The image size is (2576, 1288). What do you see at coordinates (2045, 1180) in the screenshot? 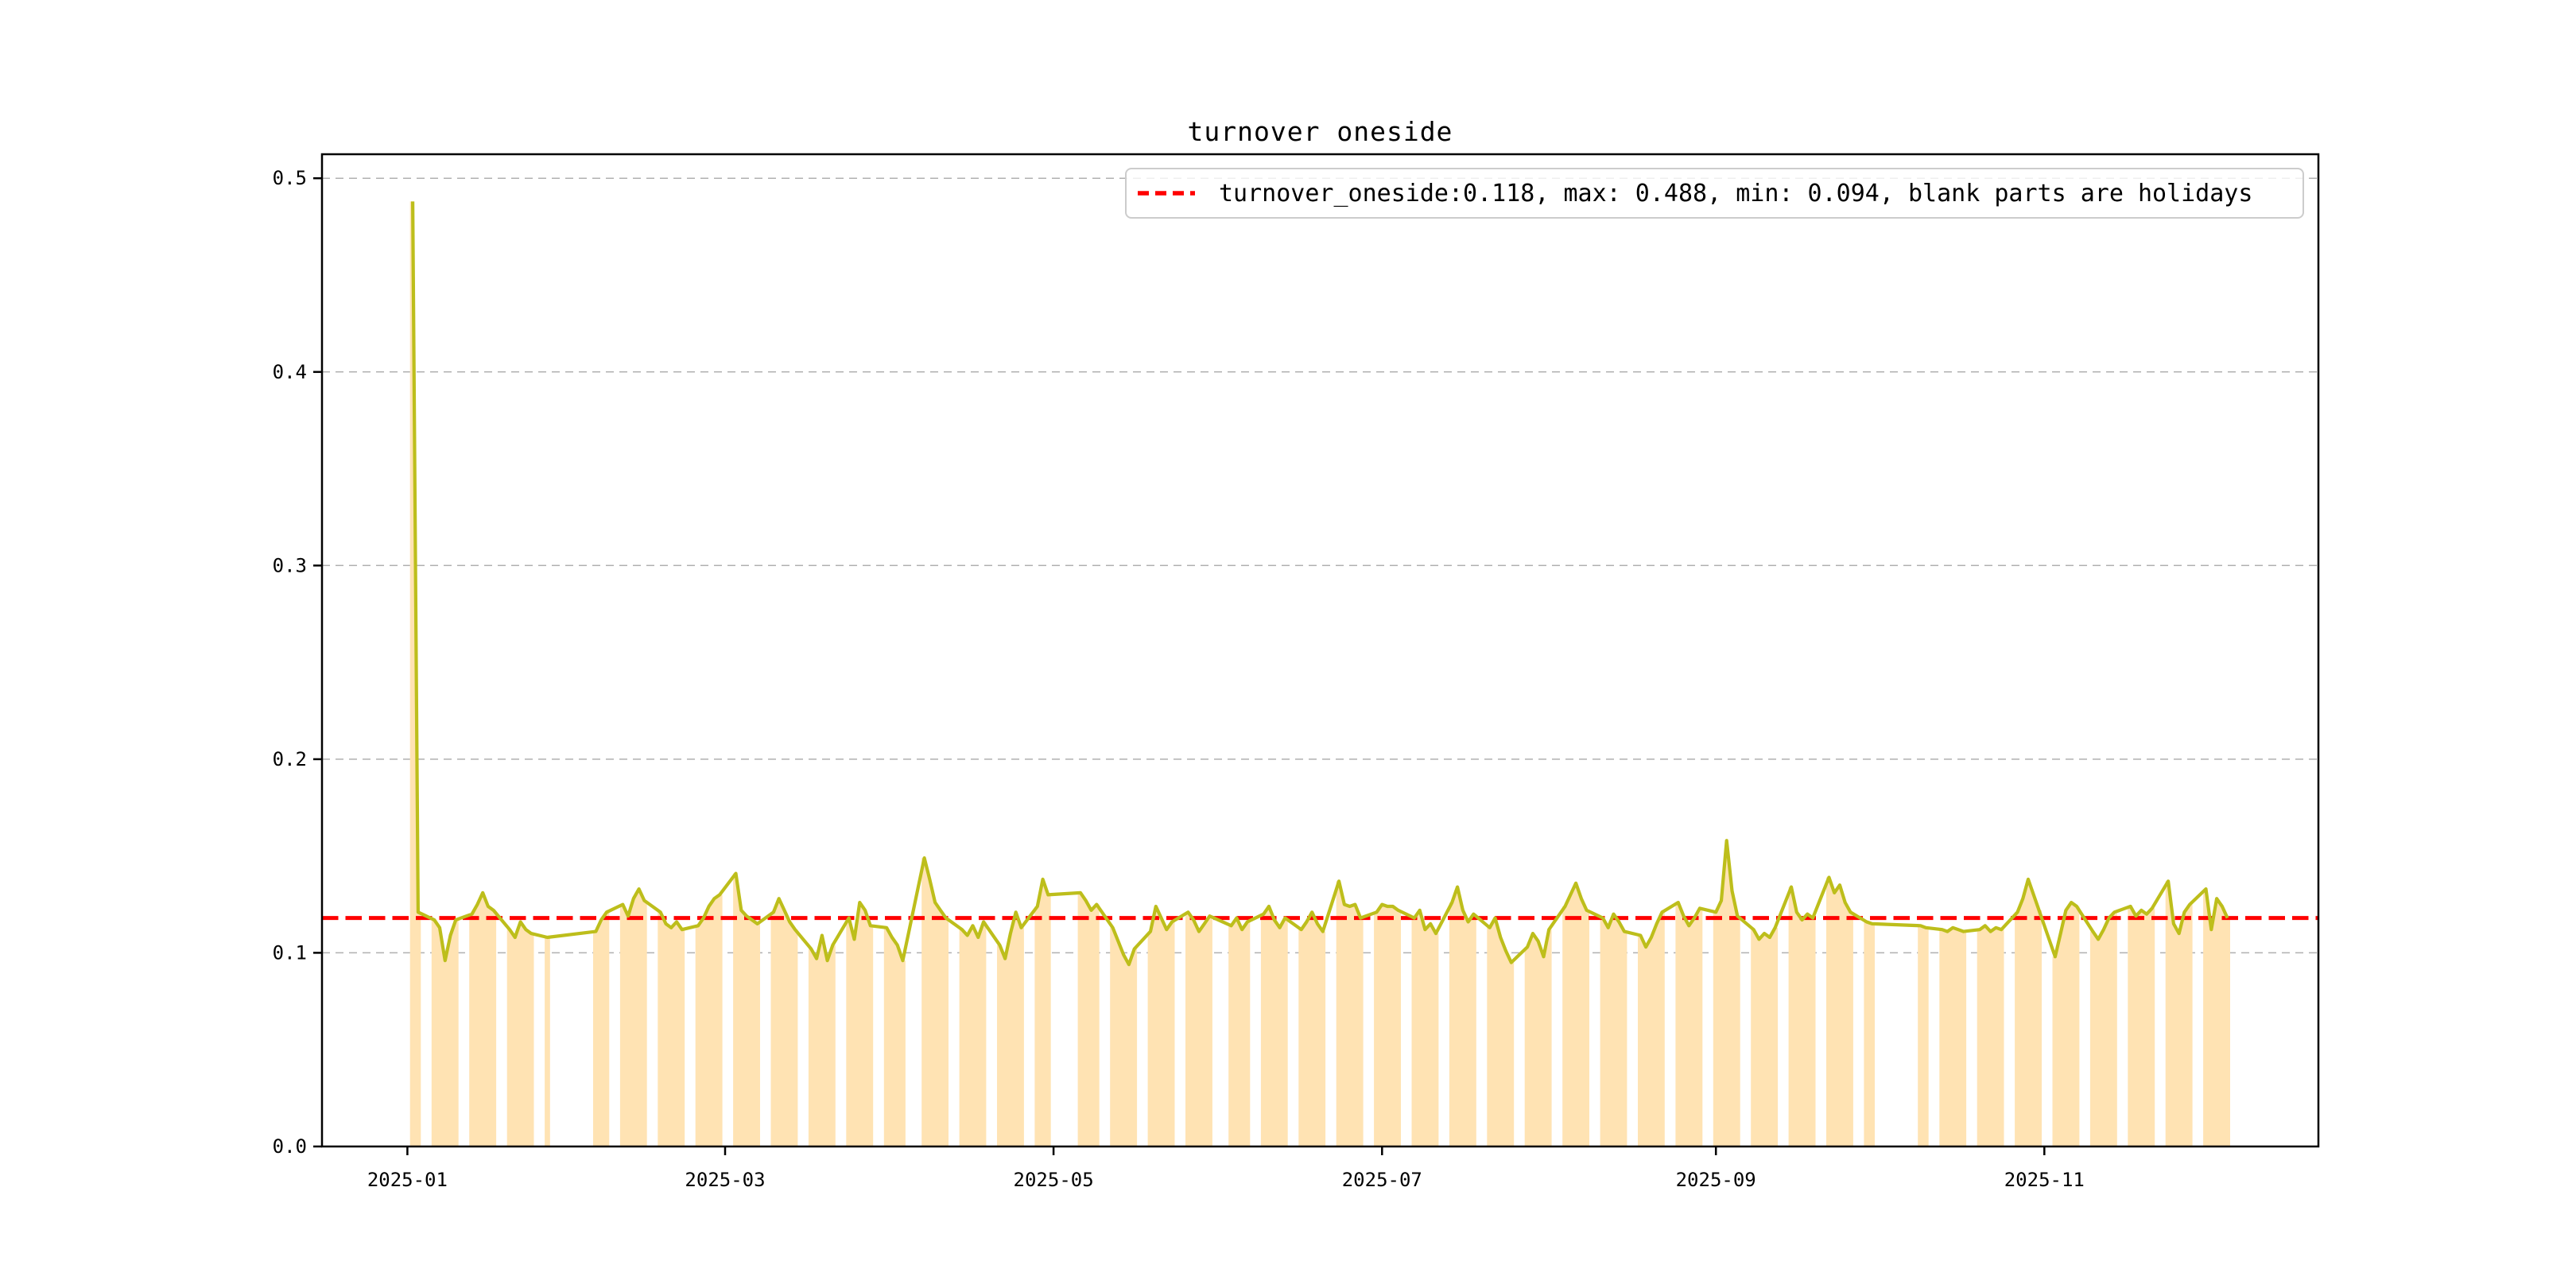
I see `x-tick-label: 2025-11` at bounding box center [2045, 1180].